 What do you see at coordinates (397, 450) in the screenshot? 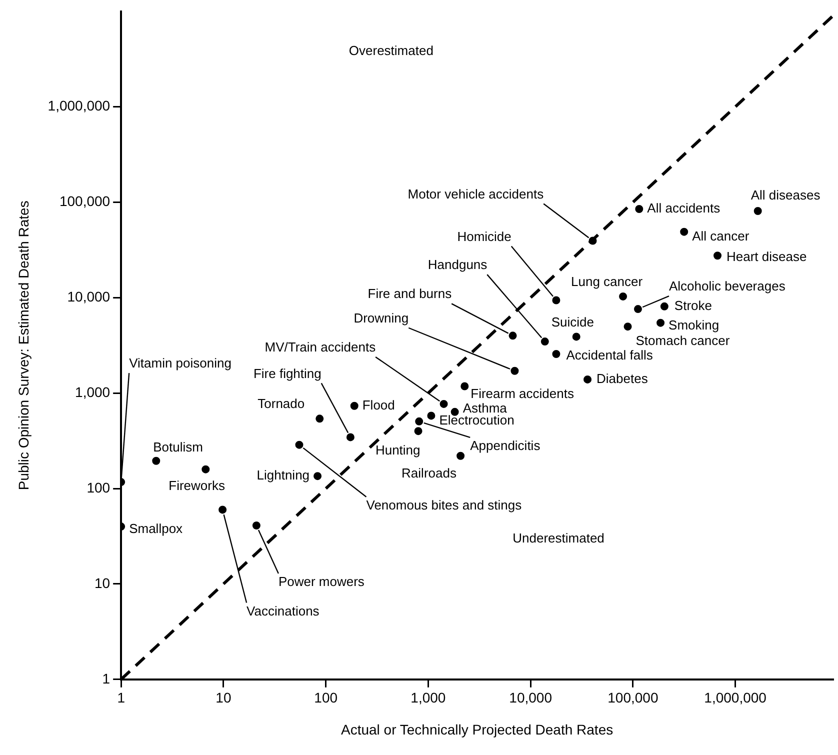
I see `series-label: Hunting` at bounding box center [397, 450].